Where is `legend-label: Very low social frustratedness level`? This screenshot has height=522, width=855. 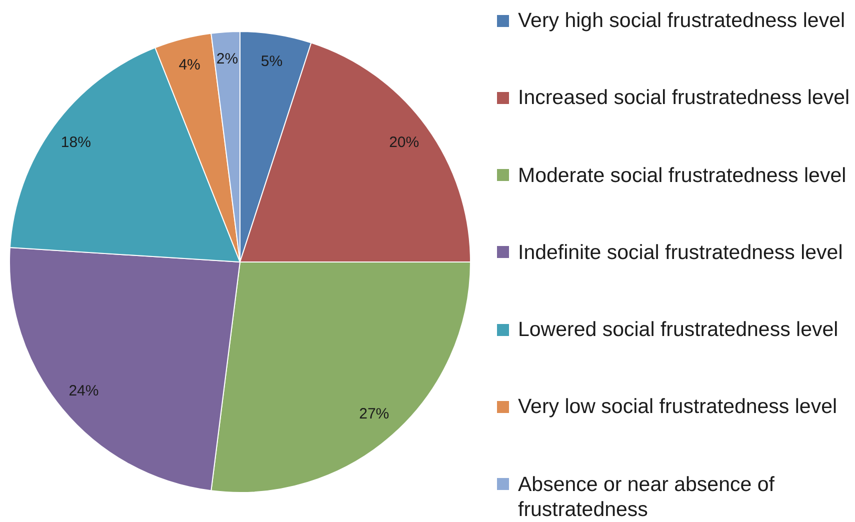
legend-label: Very low social frustratedness level is located at coordinates (678, 407).